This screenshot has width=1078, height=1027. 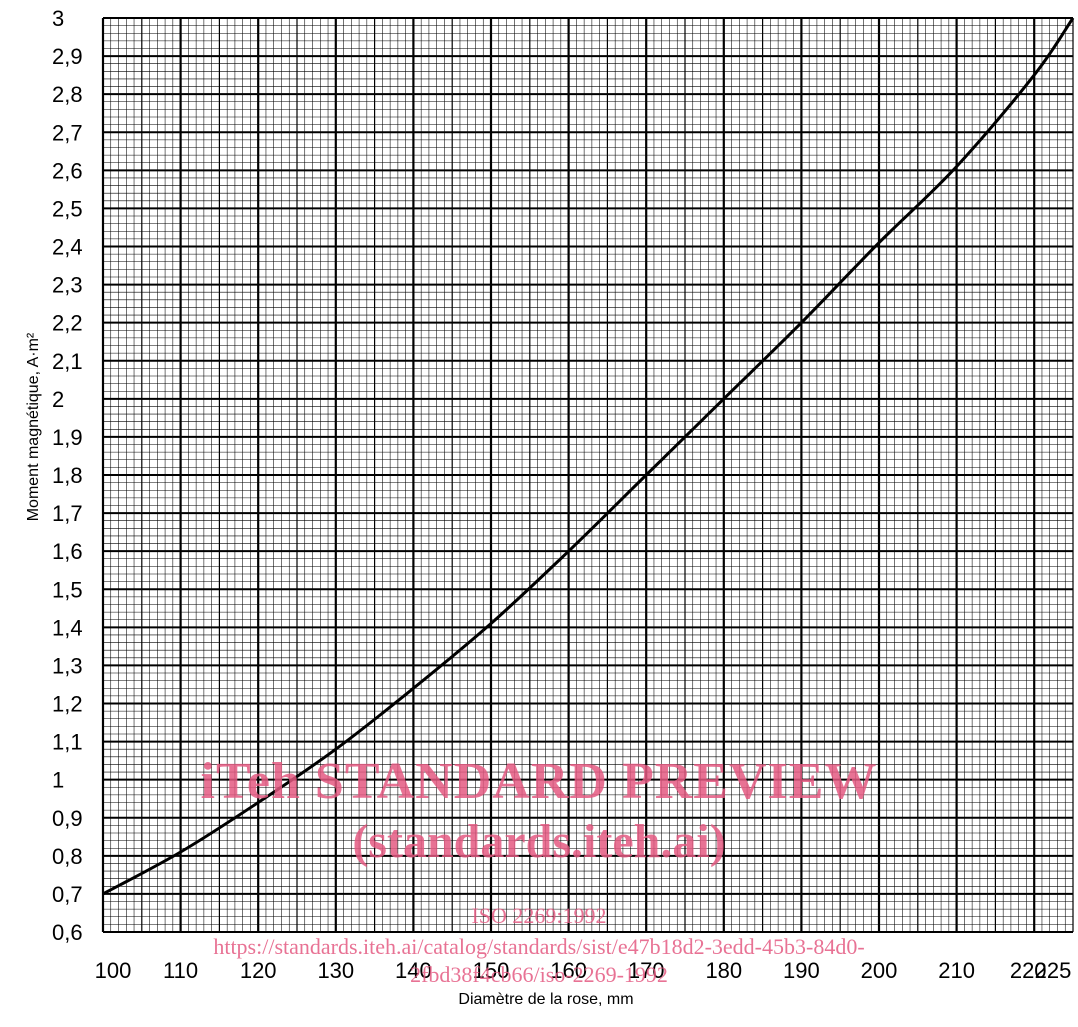 I want to click on y-tick-label: 2,4, so click(x=67, y=247).